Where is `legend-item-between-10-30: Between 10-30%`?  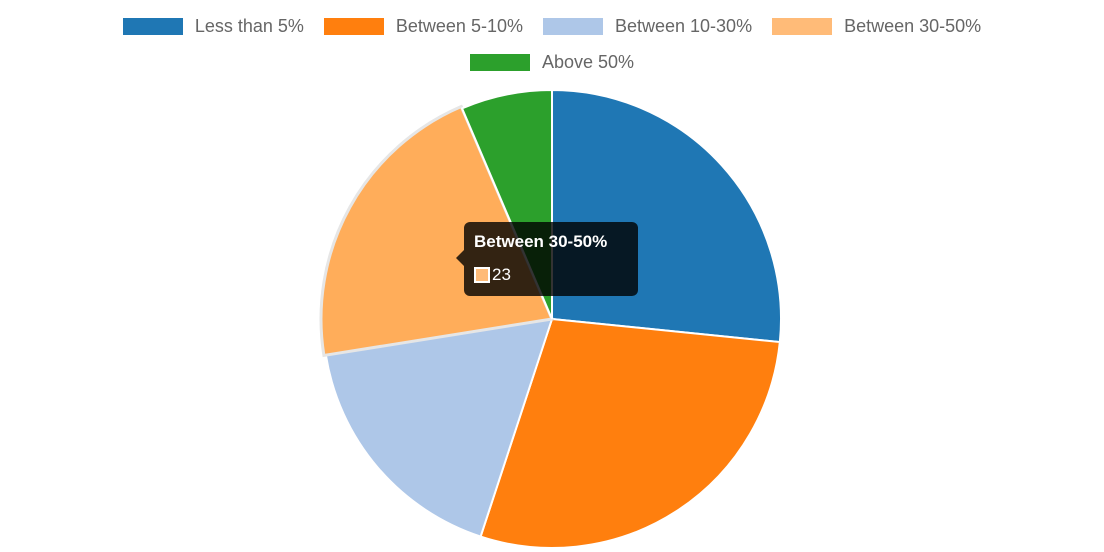
legend-item-between-10-30: Between 10-30% is located at coordinates (647, 26).